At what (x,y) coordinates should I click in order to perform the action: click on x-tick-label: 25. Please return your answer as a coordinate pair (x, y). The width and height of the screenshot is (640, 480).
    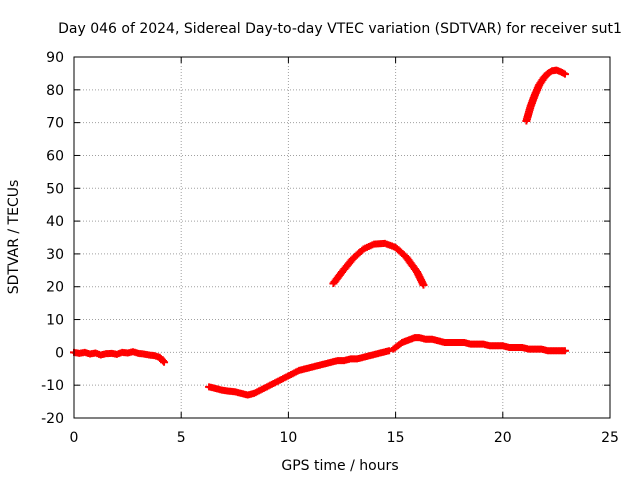
    Looking at the image, I should click on (610, 438).